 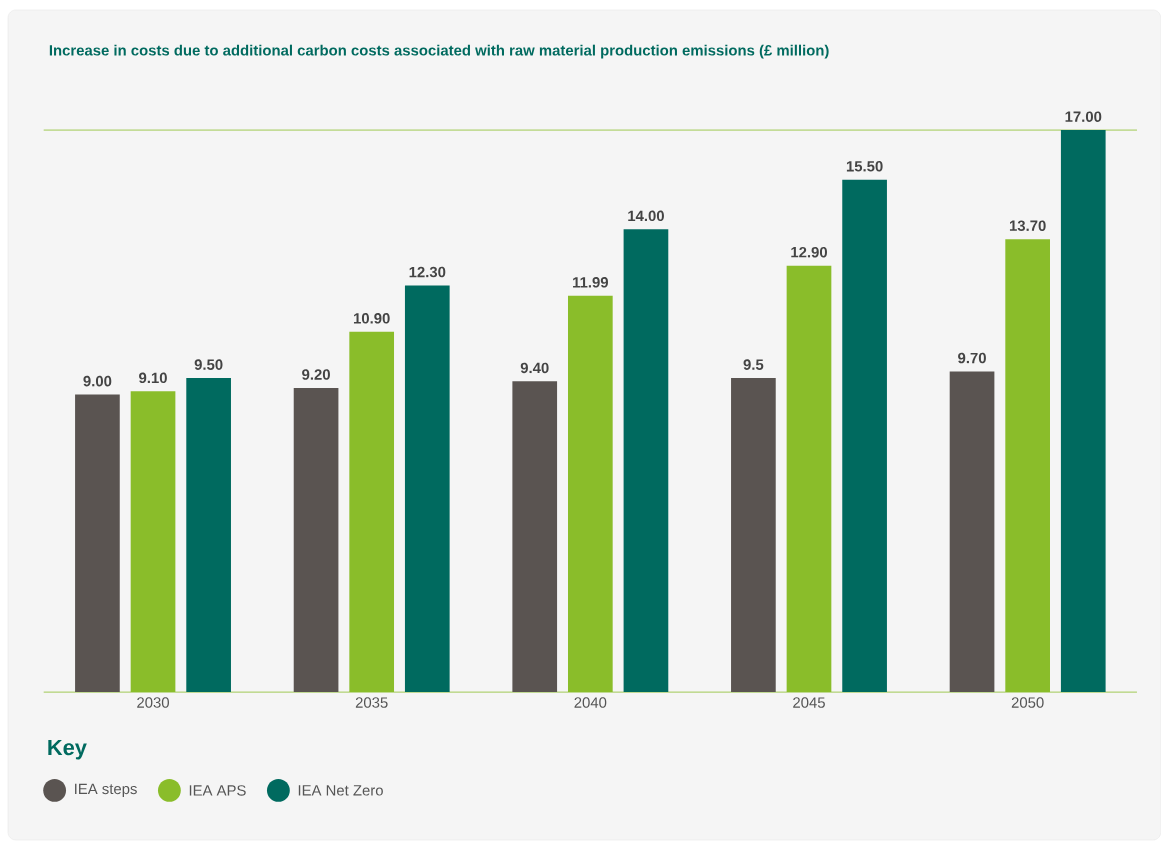 What do you see at coordinates (972, 358) in the screenshot?
I see `data-label: 9.70` at bounding box center [972, 358].